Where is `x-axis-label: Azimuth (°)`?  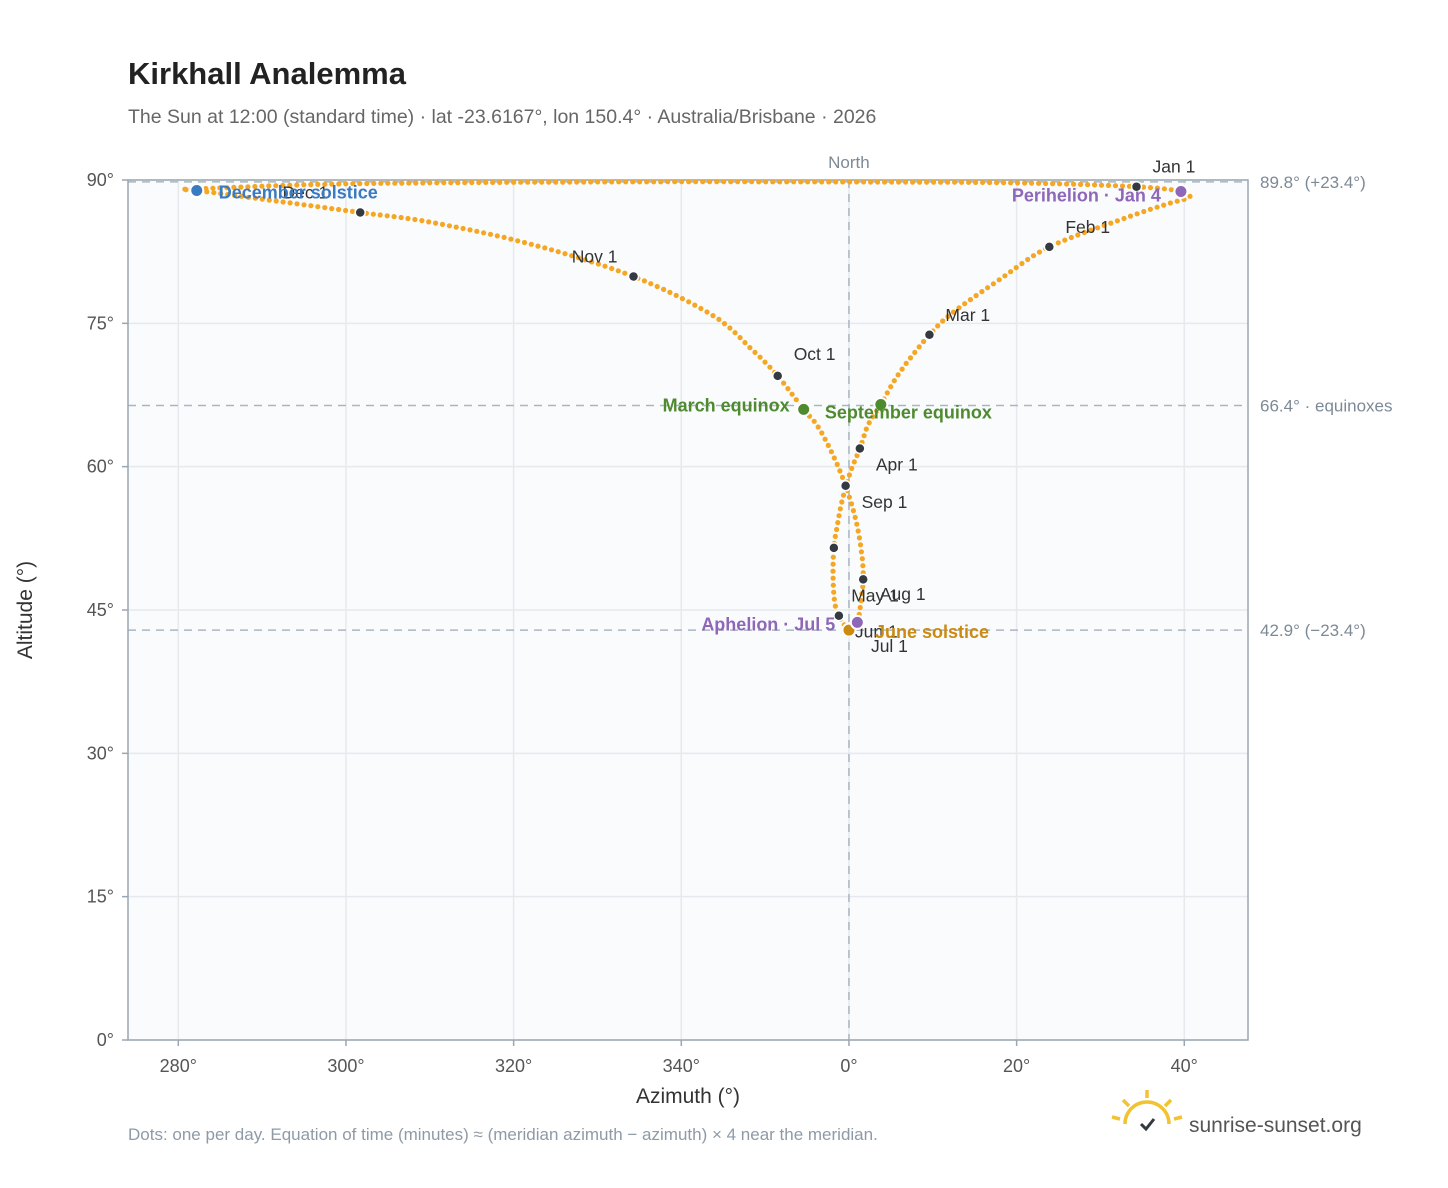
x-axis-label: Azimuth (°) is located at coordinates (688, 1096).